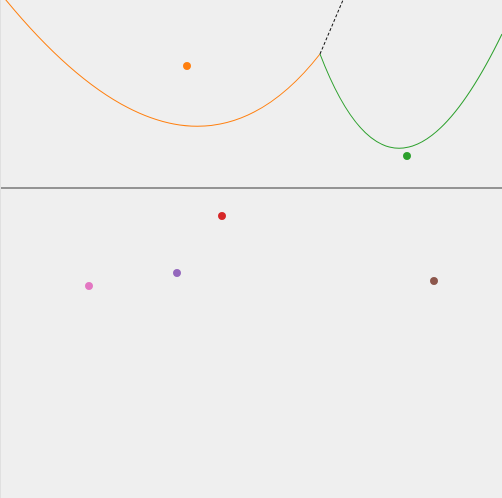  What do you see at coordinates (331, 27) in the screenshot?
I see `voronoi-edge-dashed` at bounding box center [331, 27].